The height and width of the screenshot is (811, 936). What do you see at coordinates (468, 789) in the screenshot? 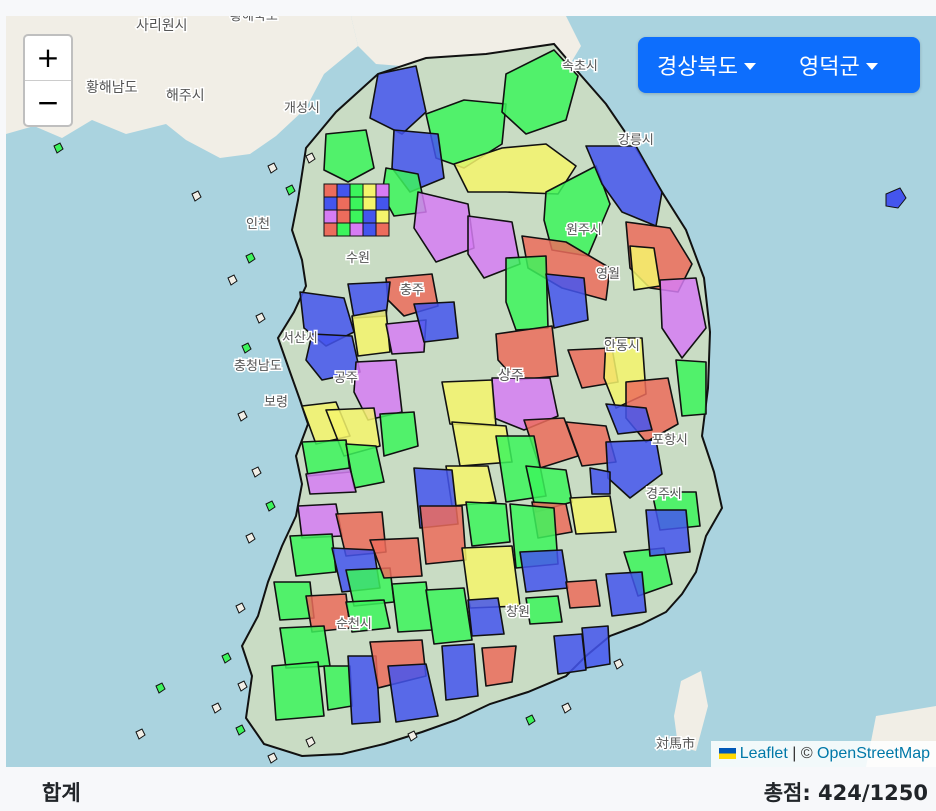
I see `footer-bar: 합계 총점: 424/1250` at bounding box center [468, 789].